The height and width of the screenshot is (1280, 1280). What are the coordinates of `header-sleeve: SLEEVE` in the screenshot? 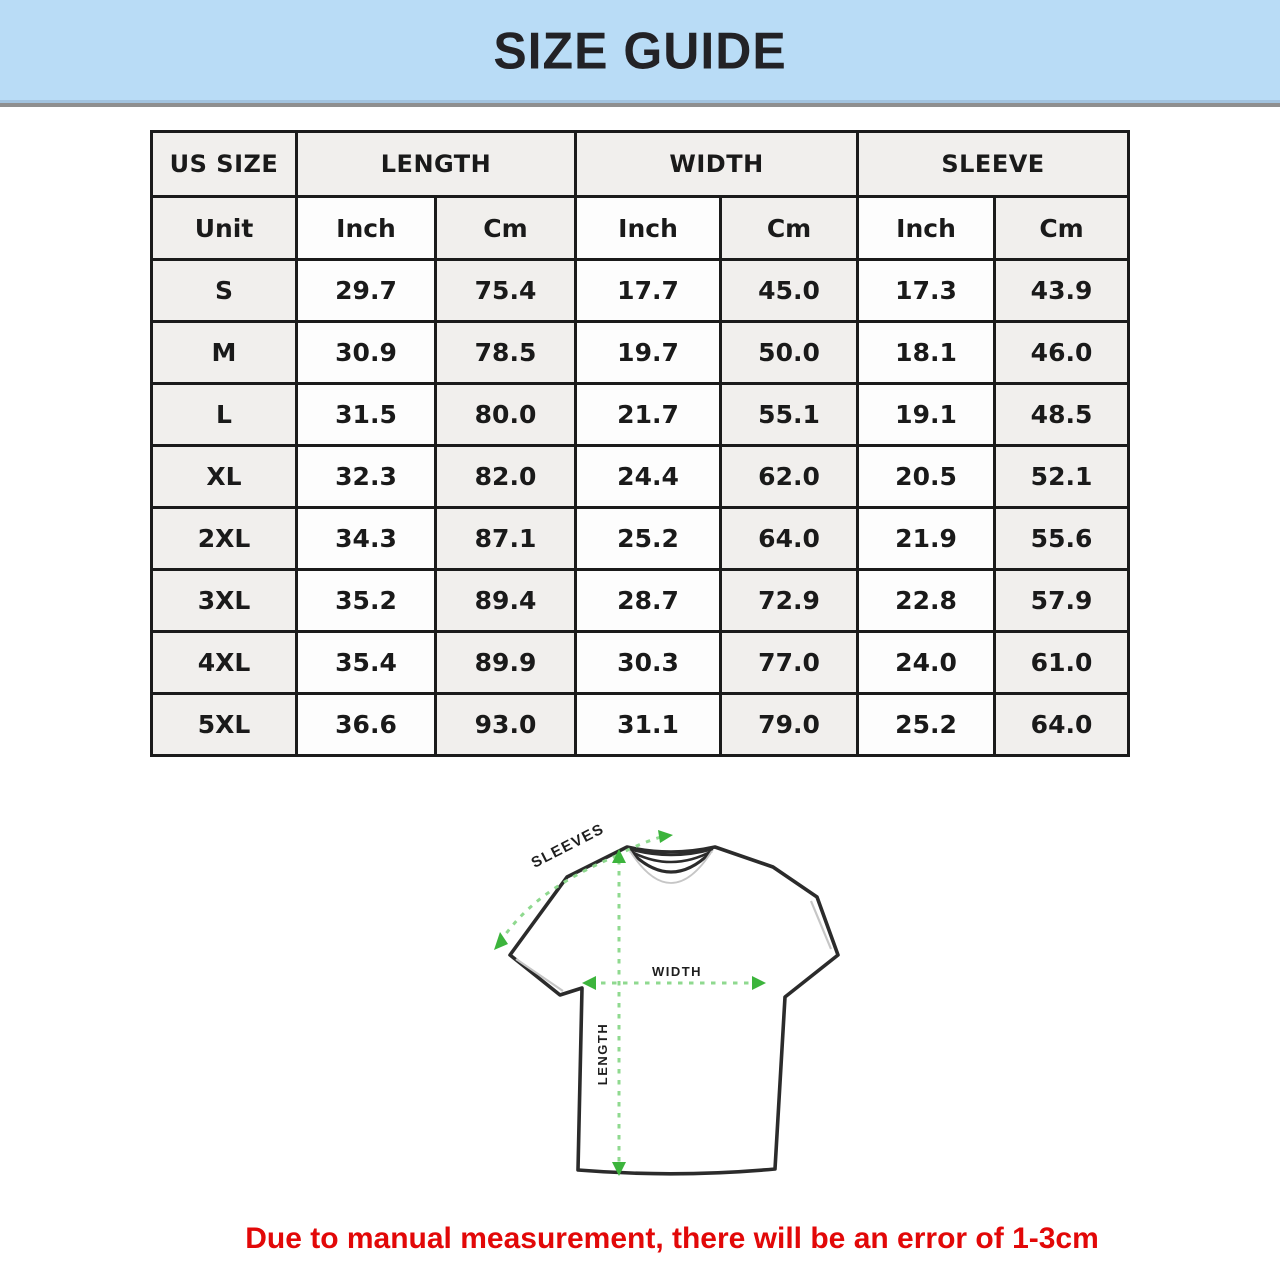 It's located at (993, 164).